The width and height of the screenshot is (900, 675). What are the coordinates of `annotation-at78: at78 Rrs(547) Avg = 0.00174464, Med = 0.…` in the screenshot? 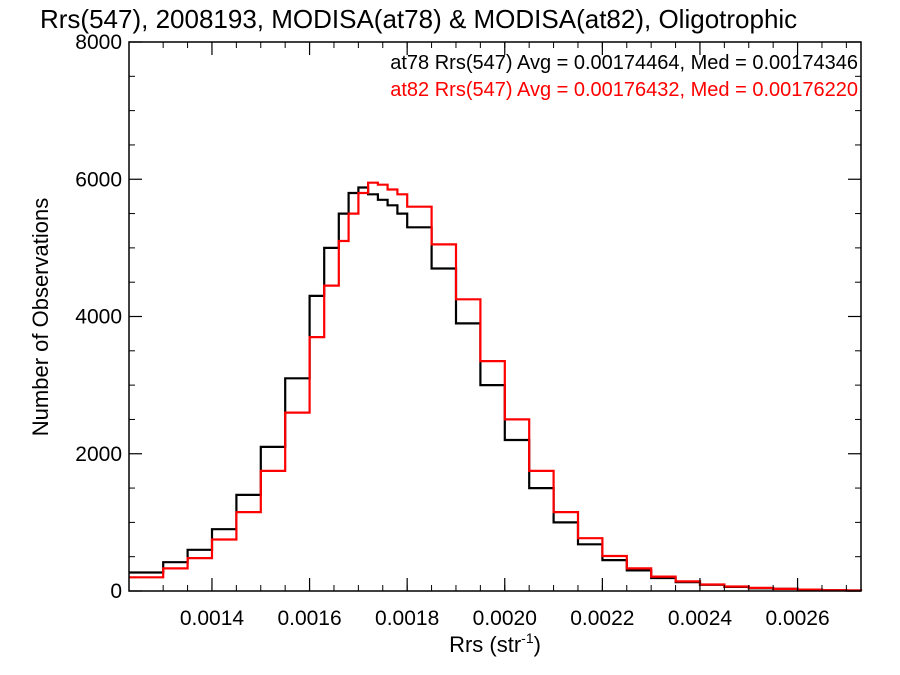 It's located at (624, 63).